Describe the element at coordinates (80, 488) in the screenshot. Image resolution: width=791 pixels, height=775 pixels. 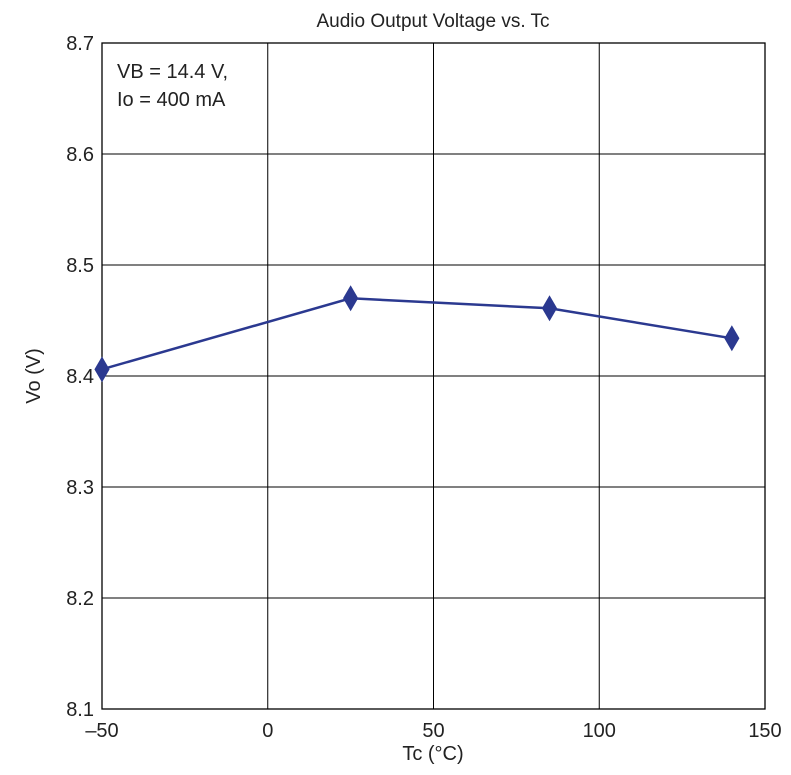
I see `y-tick-label: 8.3` at that location.